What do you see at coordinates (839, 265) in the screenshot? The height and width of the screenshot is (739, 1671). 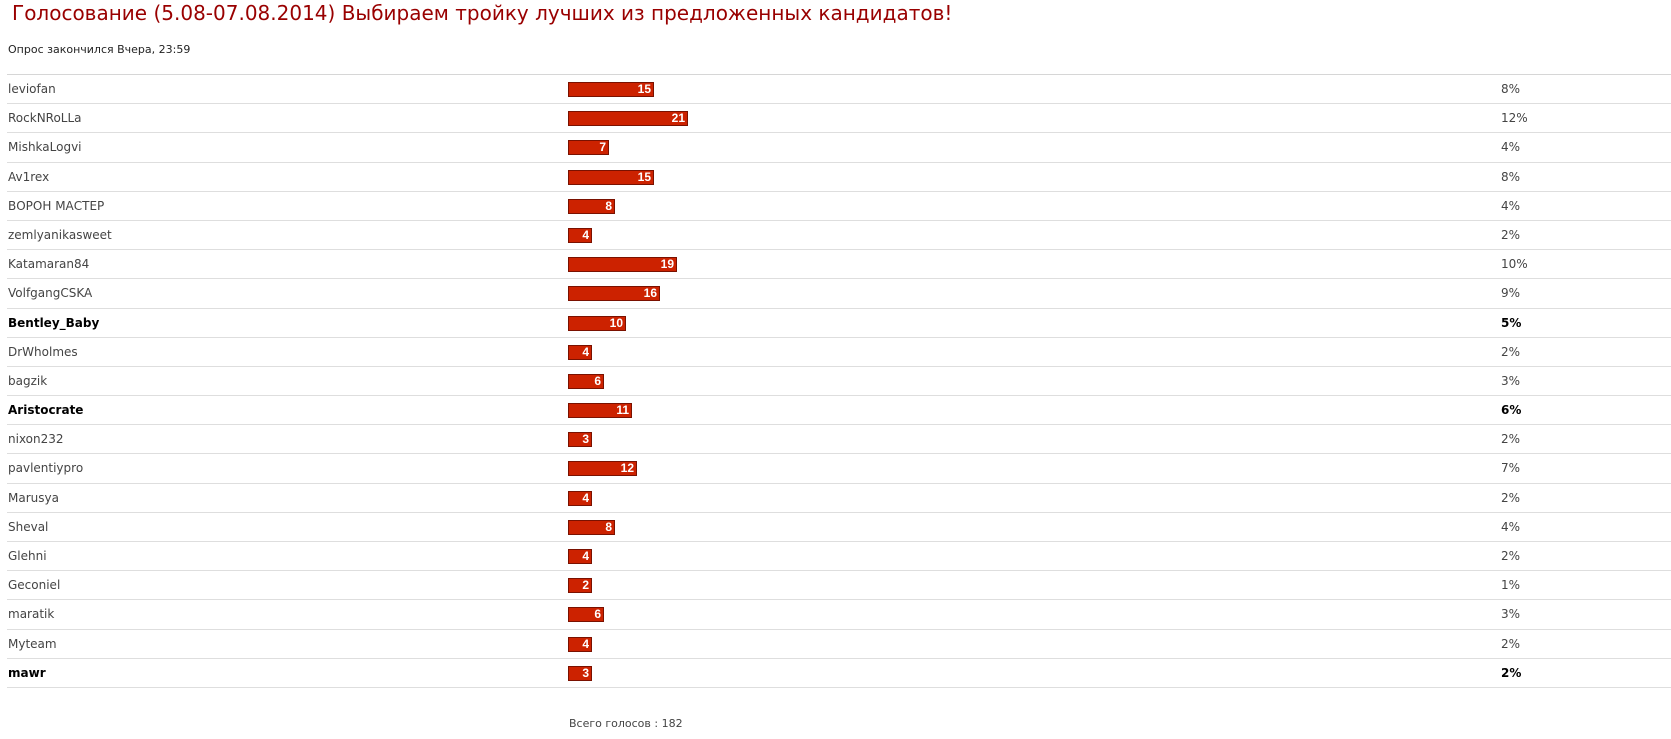 I see `poll-option-row: Katamaran84 19 10%` at bounding box center [839, 265].